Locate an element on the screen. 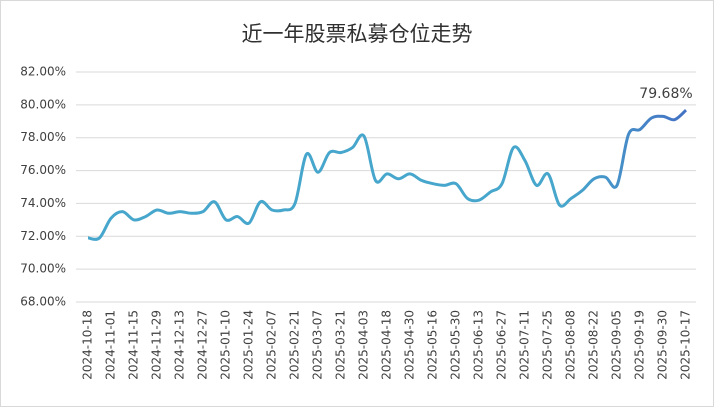 Image resolution: width=714 pixels, height=407 pixels. y-tick-label: 78.00% is located at coordinates (43, 137).